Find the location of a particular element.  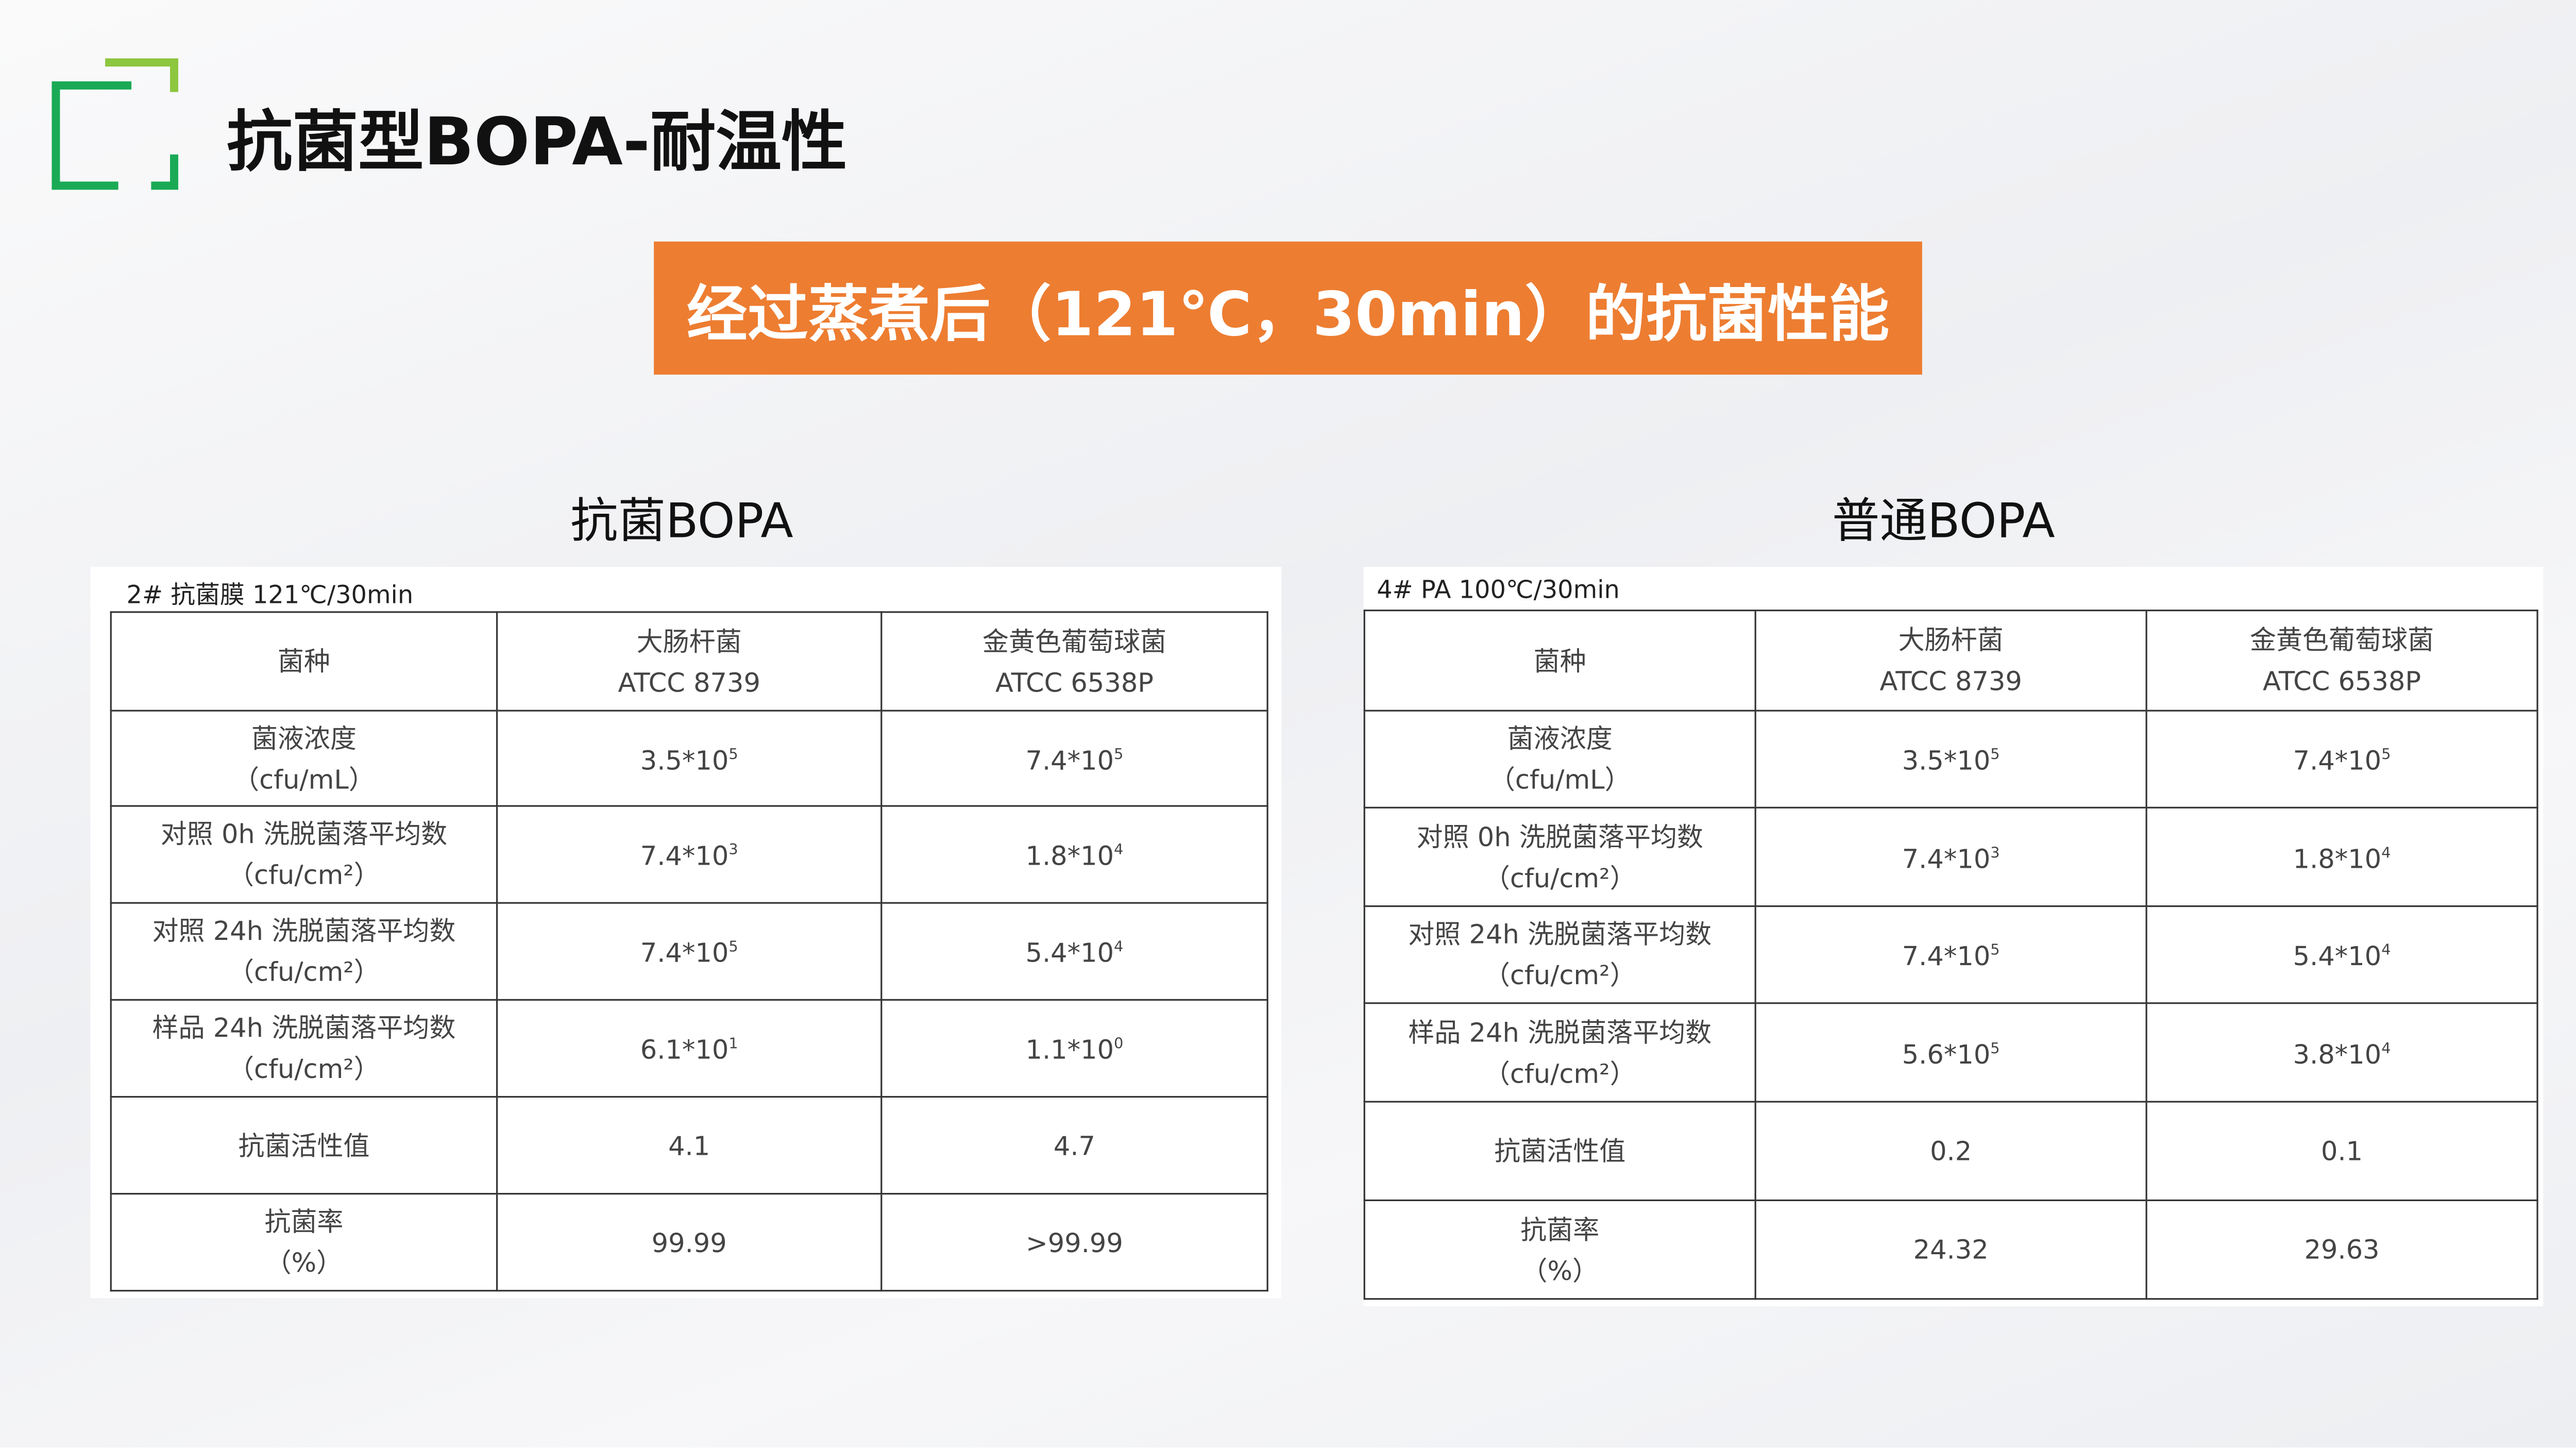

cell-line: 对照 24h 洗脱菌落平均数 is located at coordinates (1560, 934).